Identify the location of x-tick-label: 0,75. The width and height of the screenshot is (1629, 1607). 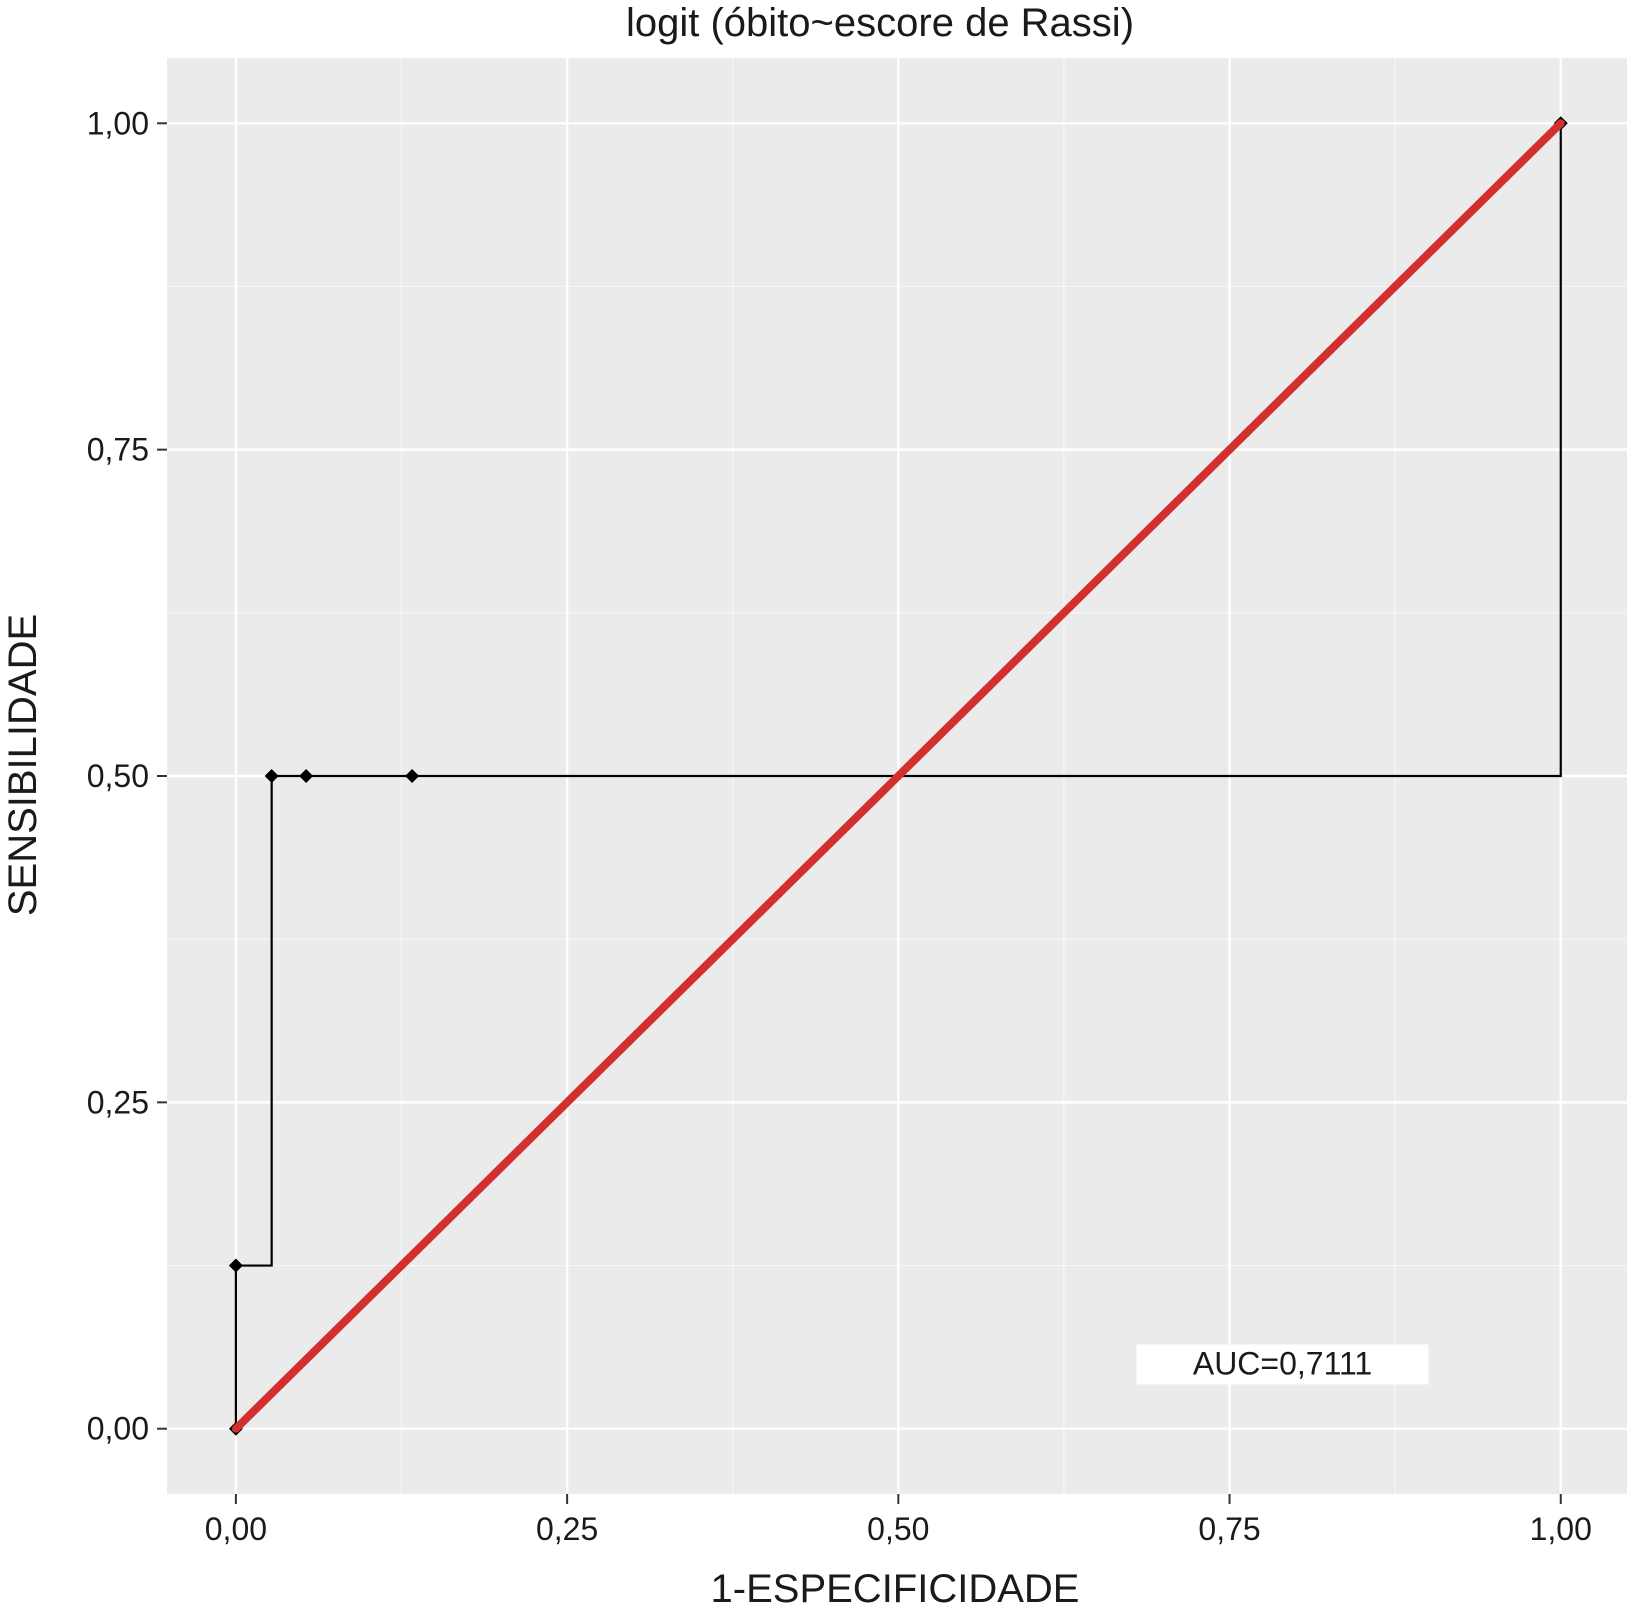
(1229, 1529).